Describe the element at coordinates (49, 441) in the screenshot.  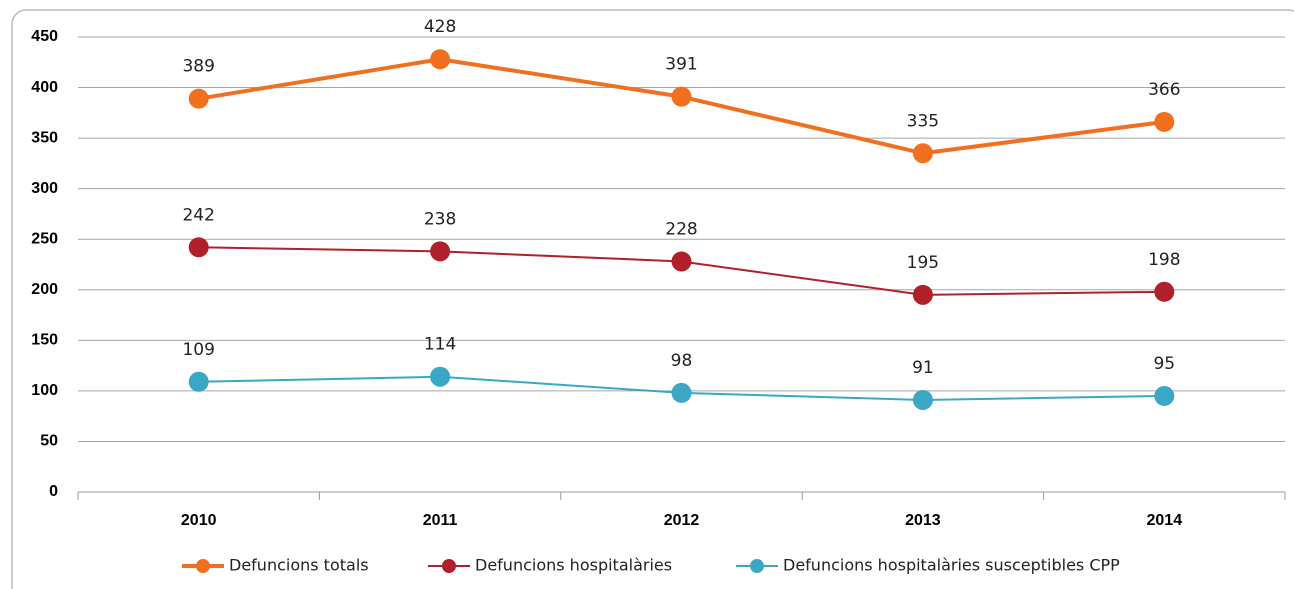
I see `y-tick-label: 50` at that location.